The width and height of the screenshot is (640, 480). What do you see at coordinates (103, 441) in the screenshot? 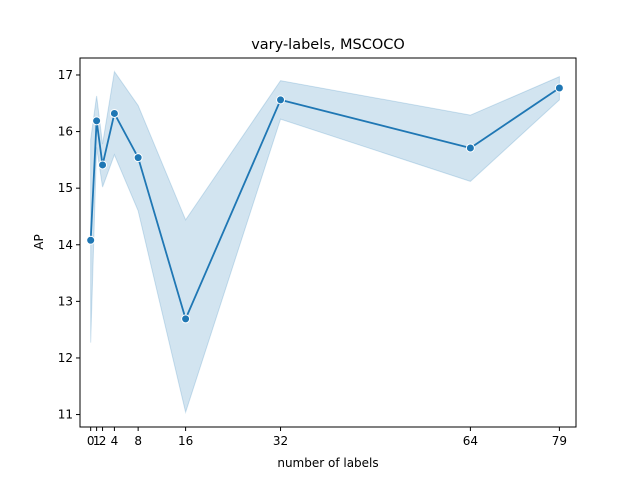
I see `x-tick-label: 2` at bounding box center [103, 441].